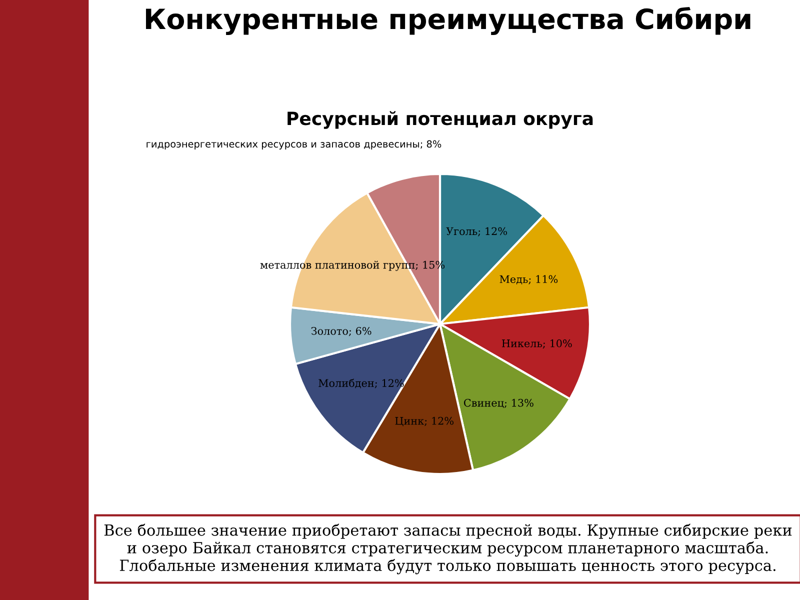 The height and width of the screenshot is (600, 800). Describe the element at coordinates (448, 549) in the screenshot. I see `text: Все большее значение приобретают запасы пресной воды. Крупные сибирские реки и озеро Байкал становятся стратегическим ресурсом планетарного масштаба. Глобальные изменения климата будут только повышать ценность этого ресурса.` at that location.